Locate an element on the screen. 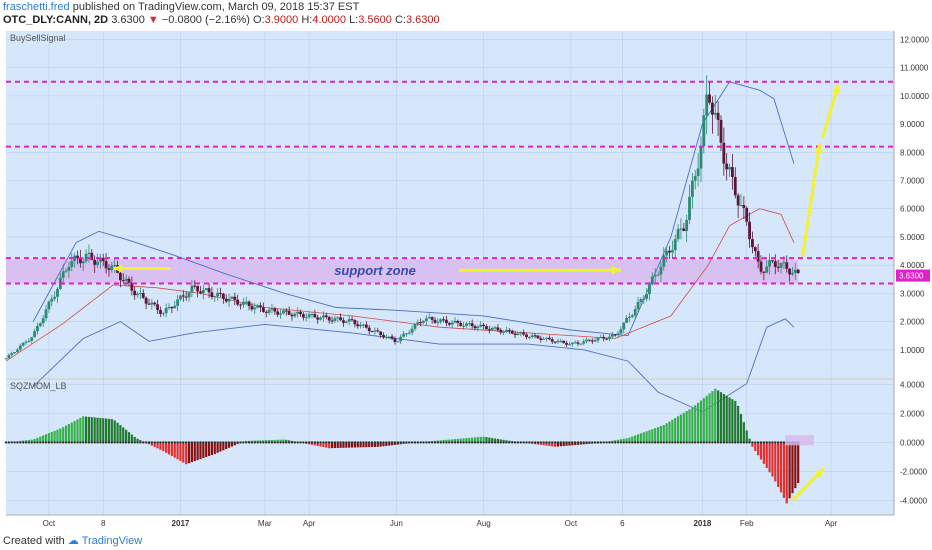 The height and width of the screenshot is (550, 932). price-arrow is located at coordinates (830, 111).